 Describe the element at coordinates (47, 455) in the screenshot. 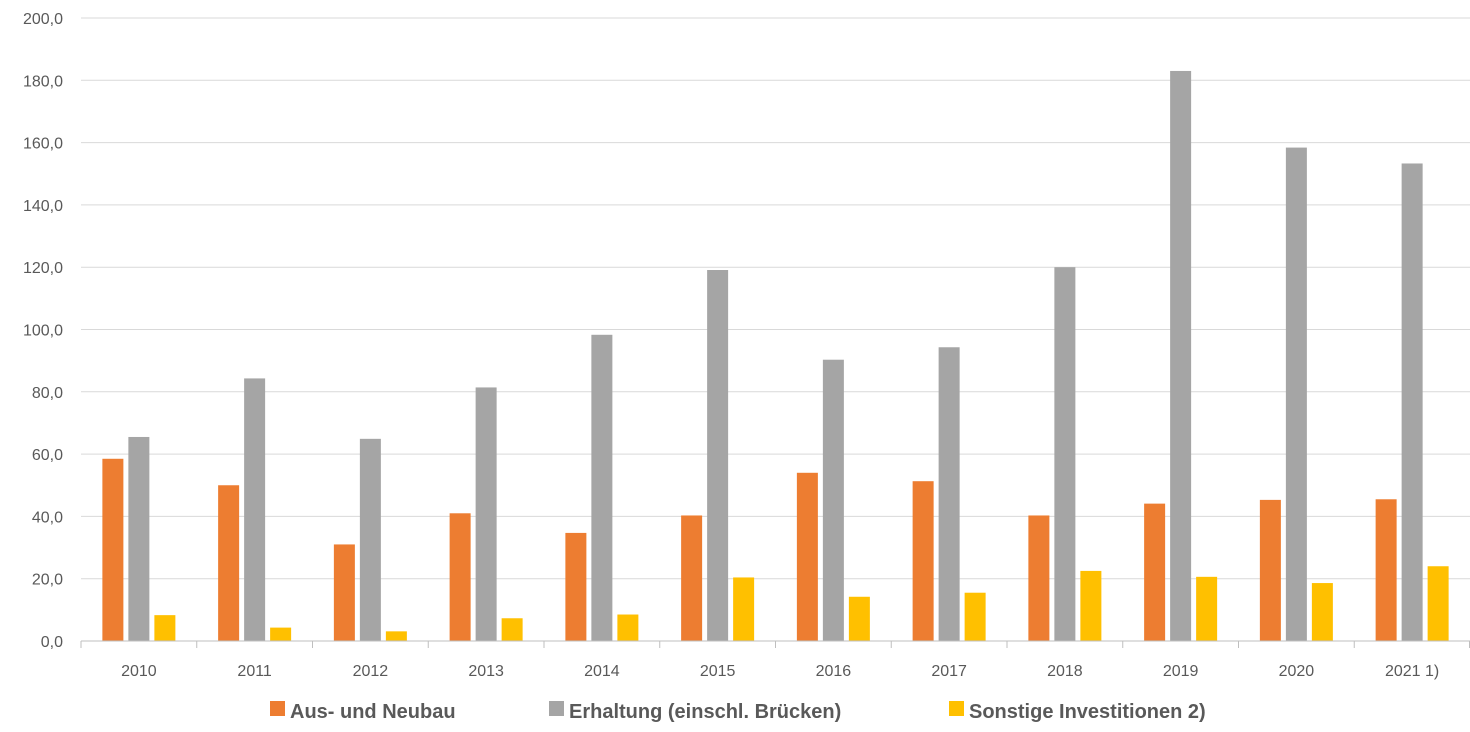

I see `y-tick-label: 60,0` at that location.